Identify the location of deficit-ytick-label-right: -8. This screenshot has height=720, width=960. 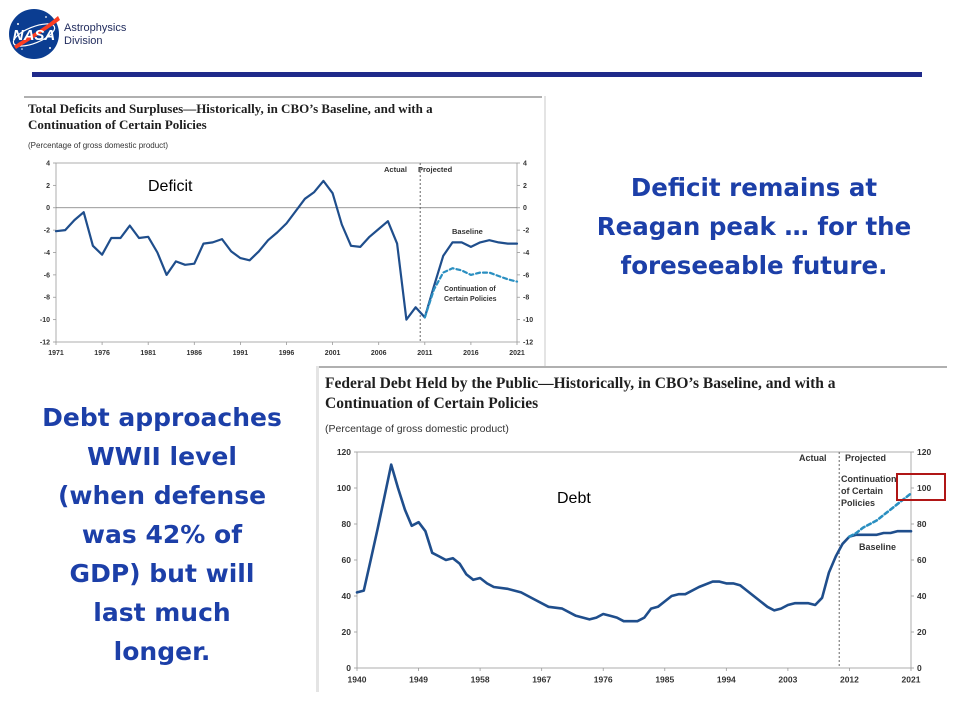
(526, 298).